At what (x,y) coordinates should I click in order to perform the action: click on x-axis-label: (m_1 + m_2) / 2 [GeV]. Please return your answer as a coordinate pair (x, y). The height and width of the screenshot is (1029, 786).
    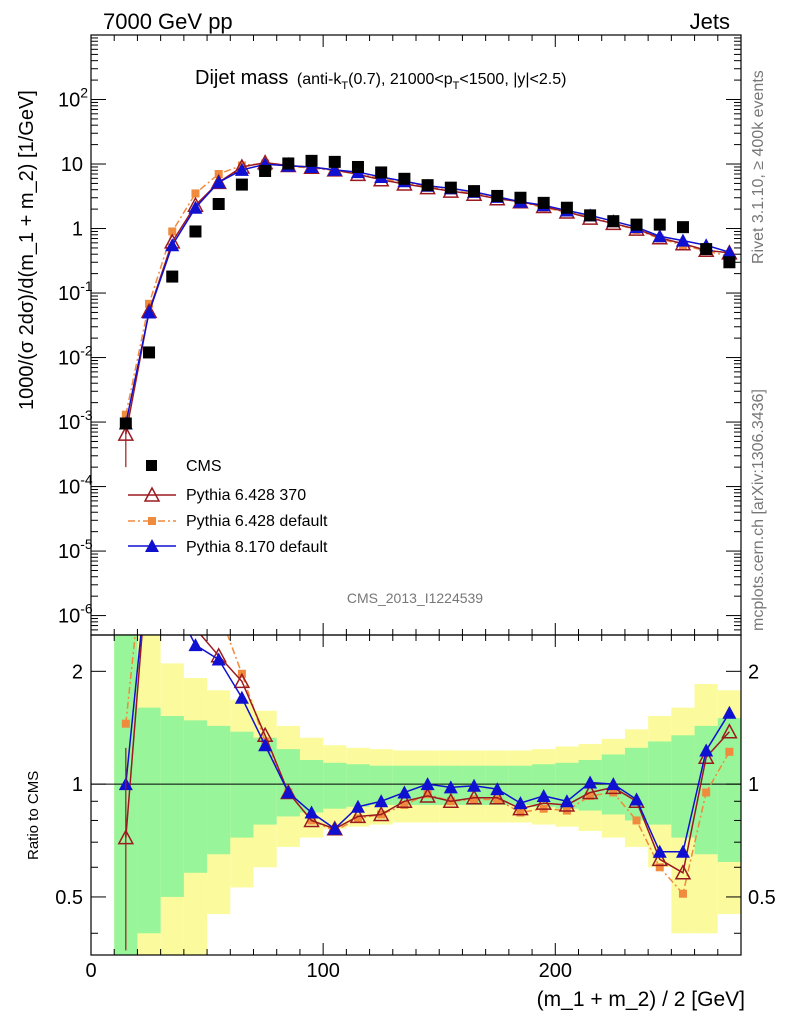
    Looking at the image, I should click on (641, 999).